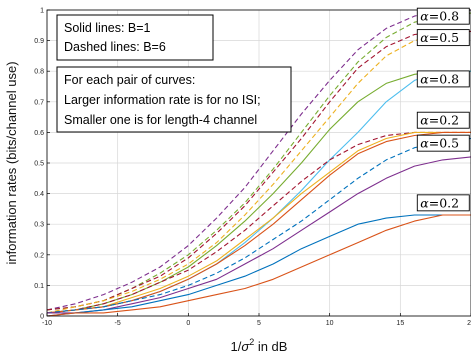 The image size is (471, 358). What do you see at coordinates (39, 133) in the screenshot?
I see `y-tick-label: 0.6` at bounding box center [39, 133].